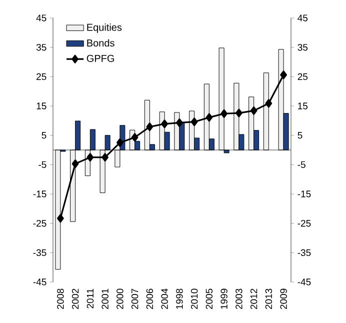 This screenshot has height=323, width=346. I want to click on y2-tick-label: -45, so click(304, 282).